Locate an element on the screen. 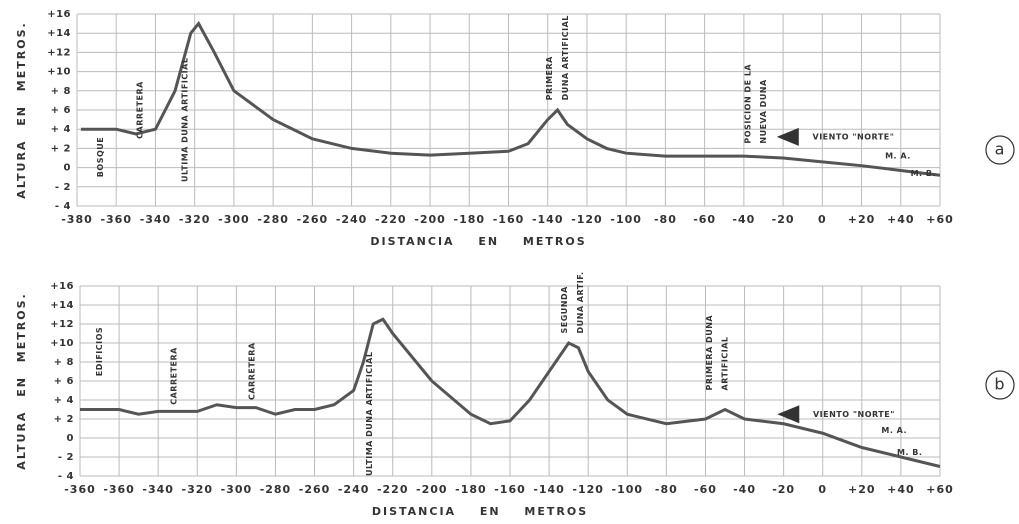 Image resolution: width=1019 pixels, height=524 pixels. annotation: DUNA ARTIF. is located at coordinates (580, 302).